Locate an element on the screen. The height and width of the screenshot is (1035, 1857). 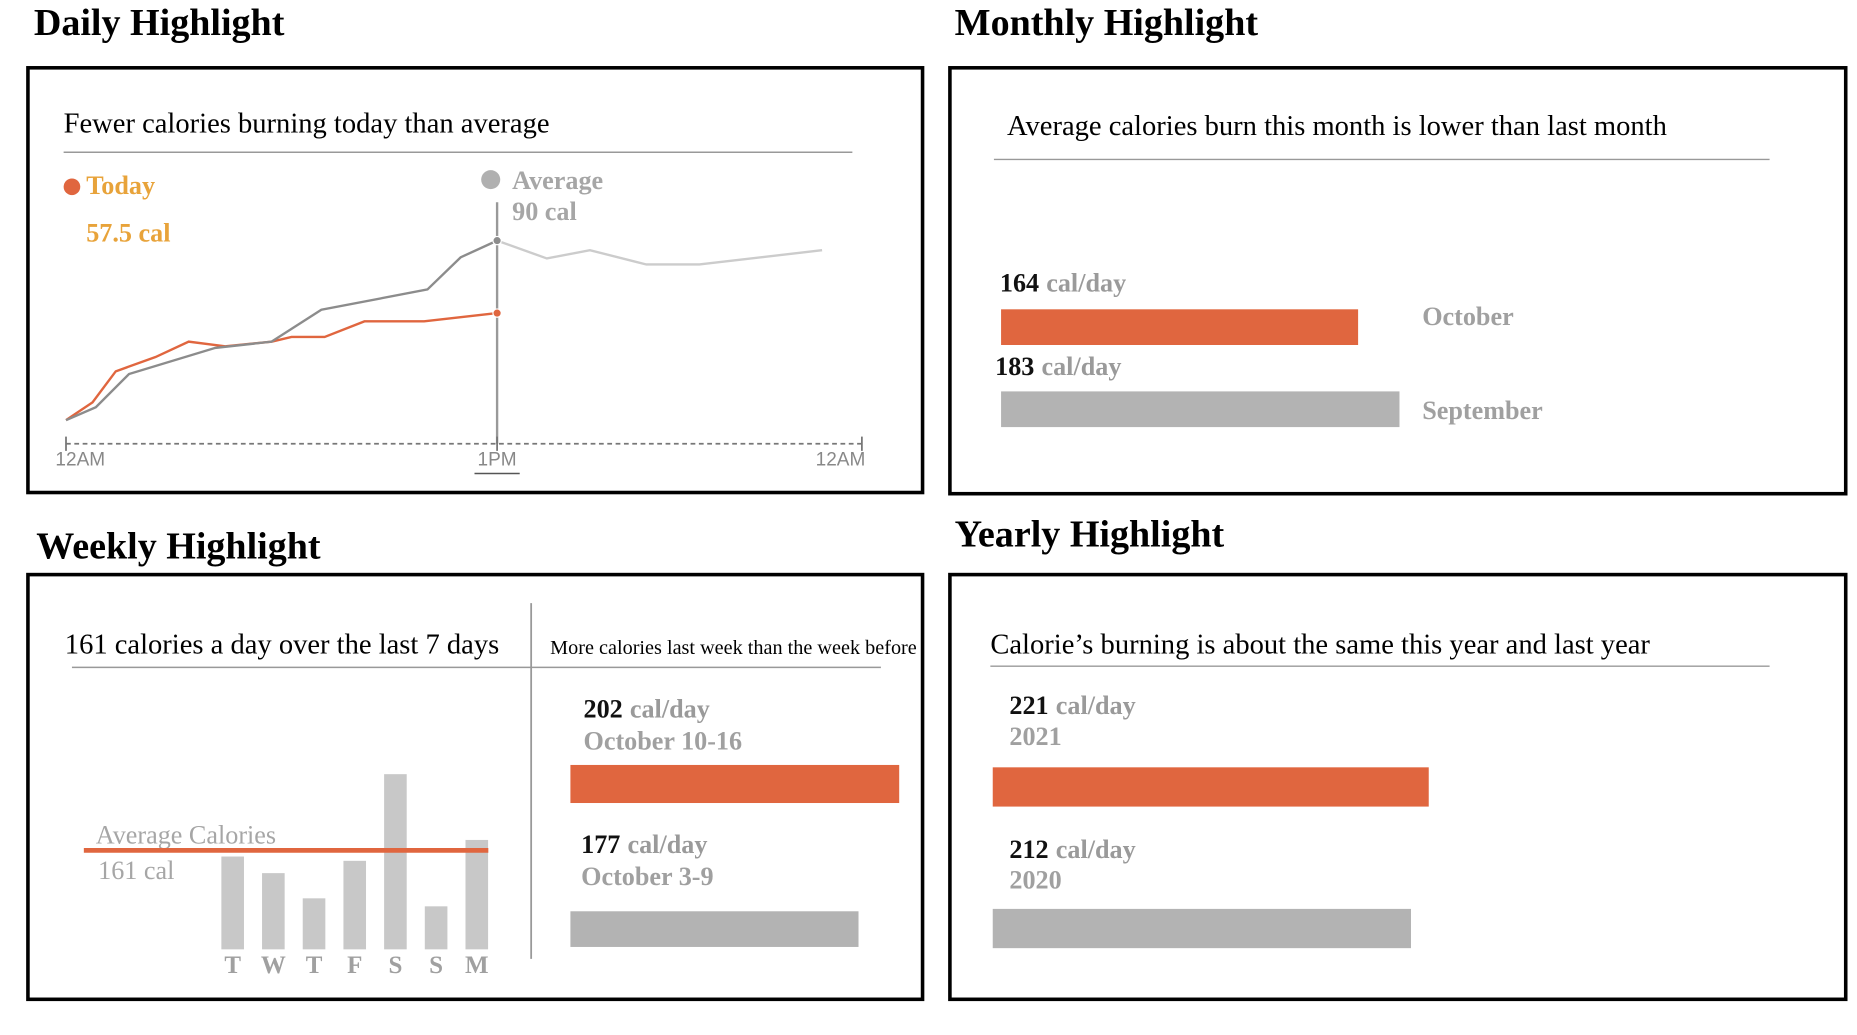
category-label: 2021 is located at coordinates (1035, 736).